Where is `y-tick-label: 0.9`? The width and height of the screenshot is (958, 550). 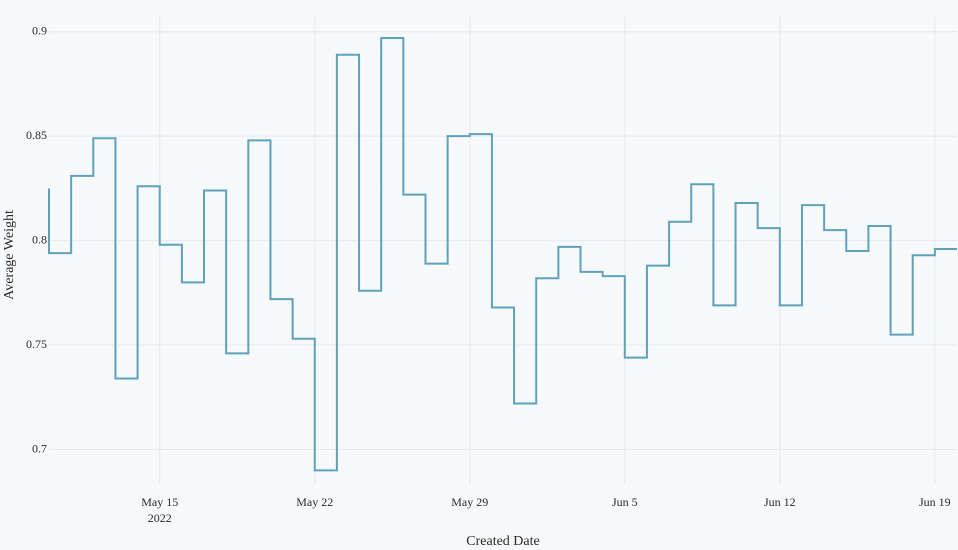
y-tick-label: 0.9 is located at coordinates (39, 30).